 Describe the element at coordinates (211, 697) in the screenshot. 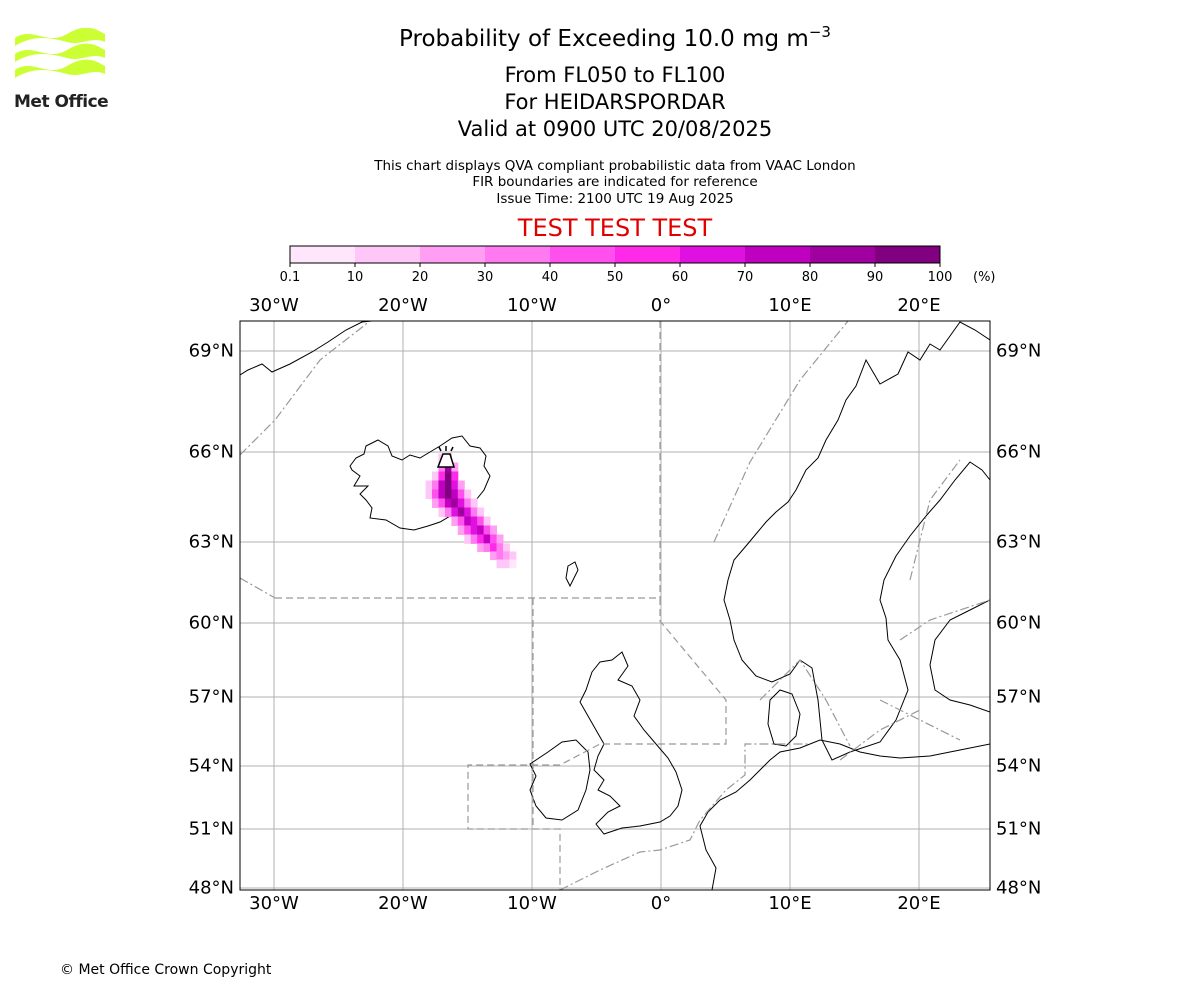

I see `latitude-label-left: 57°N` at that location.